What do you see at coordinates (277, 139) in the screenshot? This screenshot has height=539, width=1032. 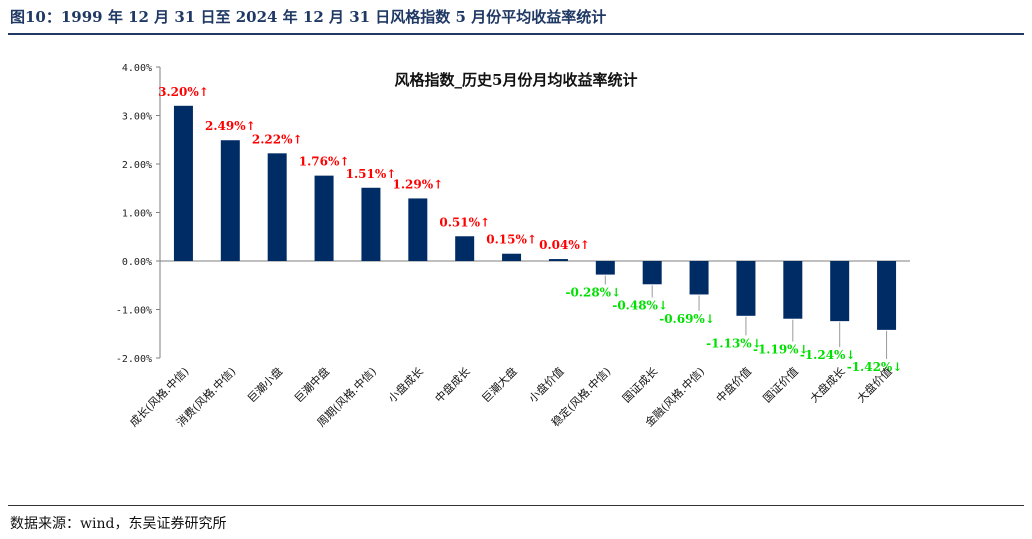 I see `data-label: 2.22%↑` at bounding box center [277, 139].